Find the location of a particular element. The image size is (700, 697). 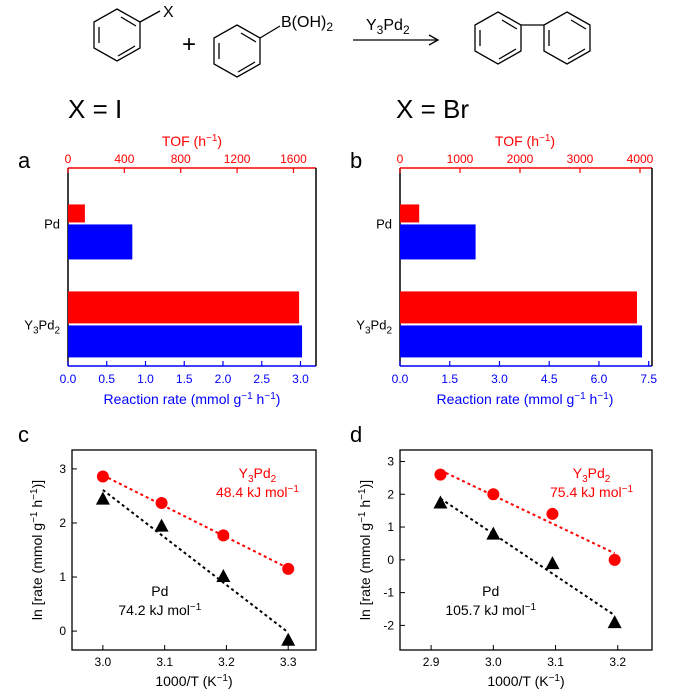

catalyst-label: Y3Pd2 is located at coordinates (388, 27).